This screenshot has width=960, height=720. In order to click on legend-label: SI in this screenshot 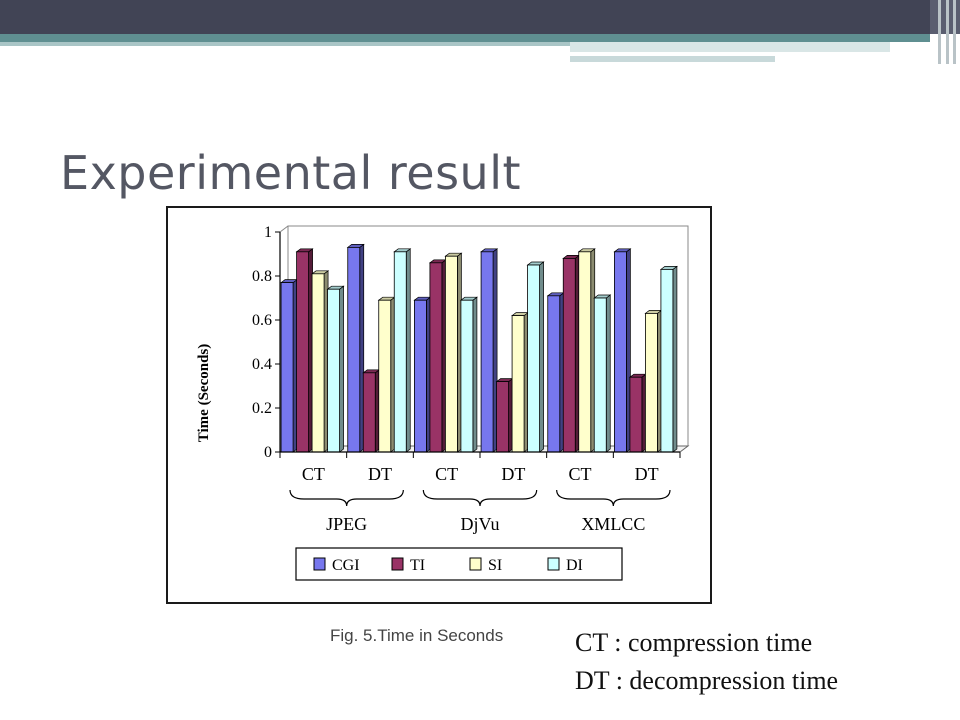, I will do `click(495, 565)`.